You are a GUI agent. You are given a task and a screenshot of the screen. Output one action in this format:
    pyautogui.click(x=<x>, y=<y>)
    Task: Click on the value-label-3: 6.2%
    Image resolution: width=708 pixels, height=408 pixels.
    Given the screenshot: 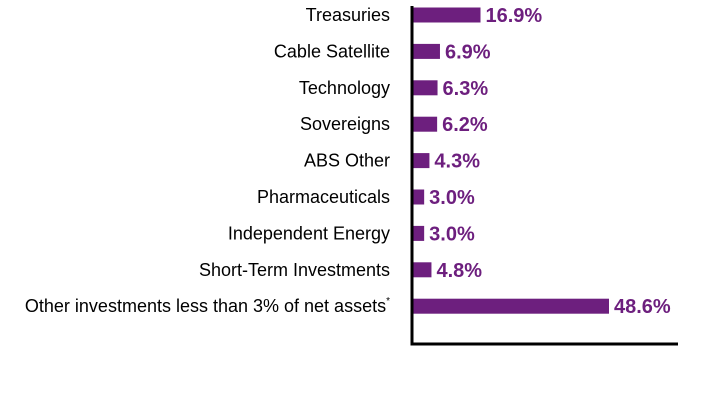 What is the action you would take?
    pyautogui.click(x=465, y=125)
    